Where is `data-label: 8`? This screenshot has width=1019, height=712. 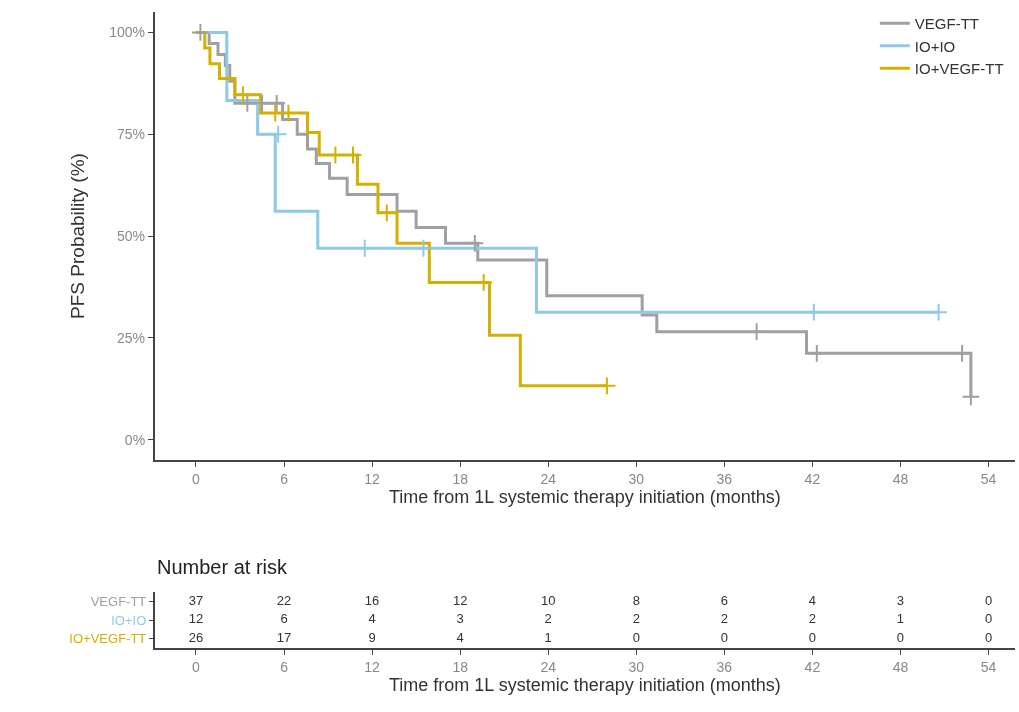 data-label: 8 is located at coordinates (636, 600).